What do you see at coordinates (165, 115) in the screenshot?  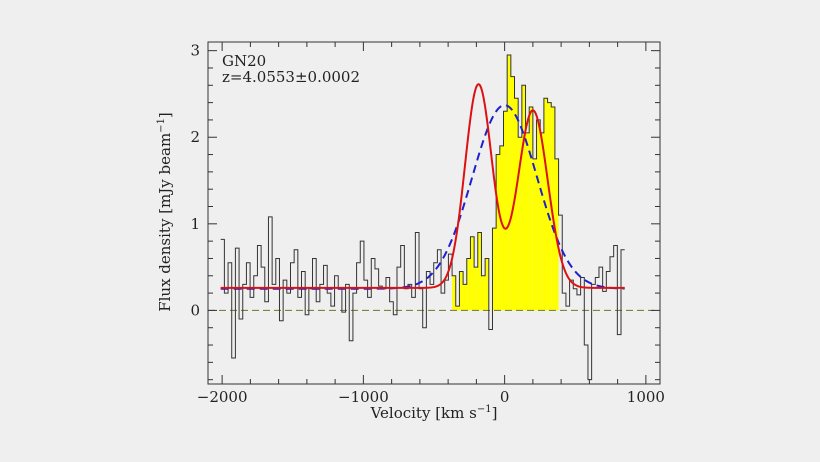 I see `y-axis-label-close: ]` at bounding box center [165, 115].